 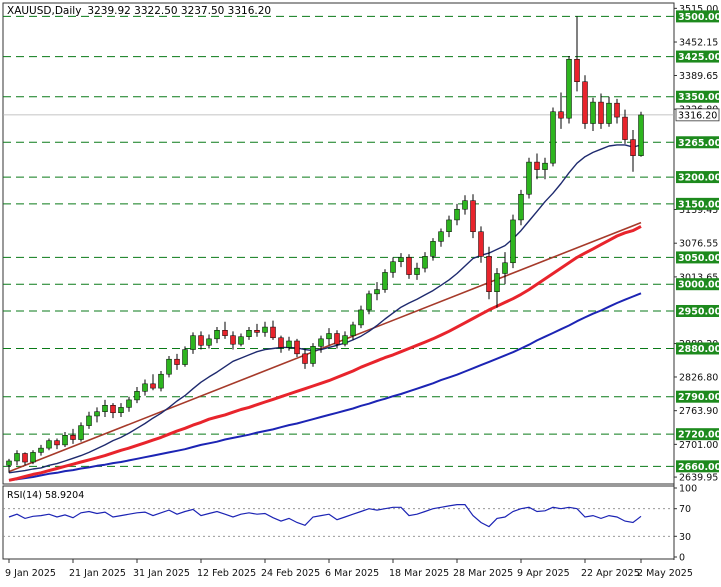 I want to click on level-label-text: 3050.00, so click(x=699, y=258).